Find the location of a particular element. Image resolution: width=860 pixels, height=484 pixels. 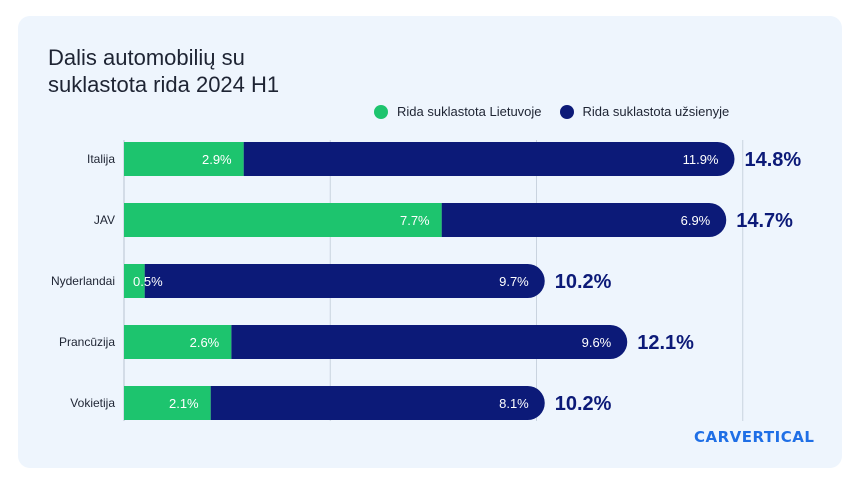

legend-dot-local-icon is located at coordinates (381, 111).